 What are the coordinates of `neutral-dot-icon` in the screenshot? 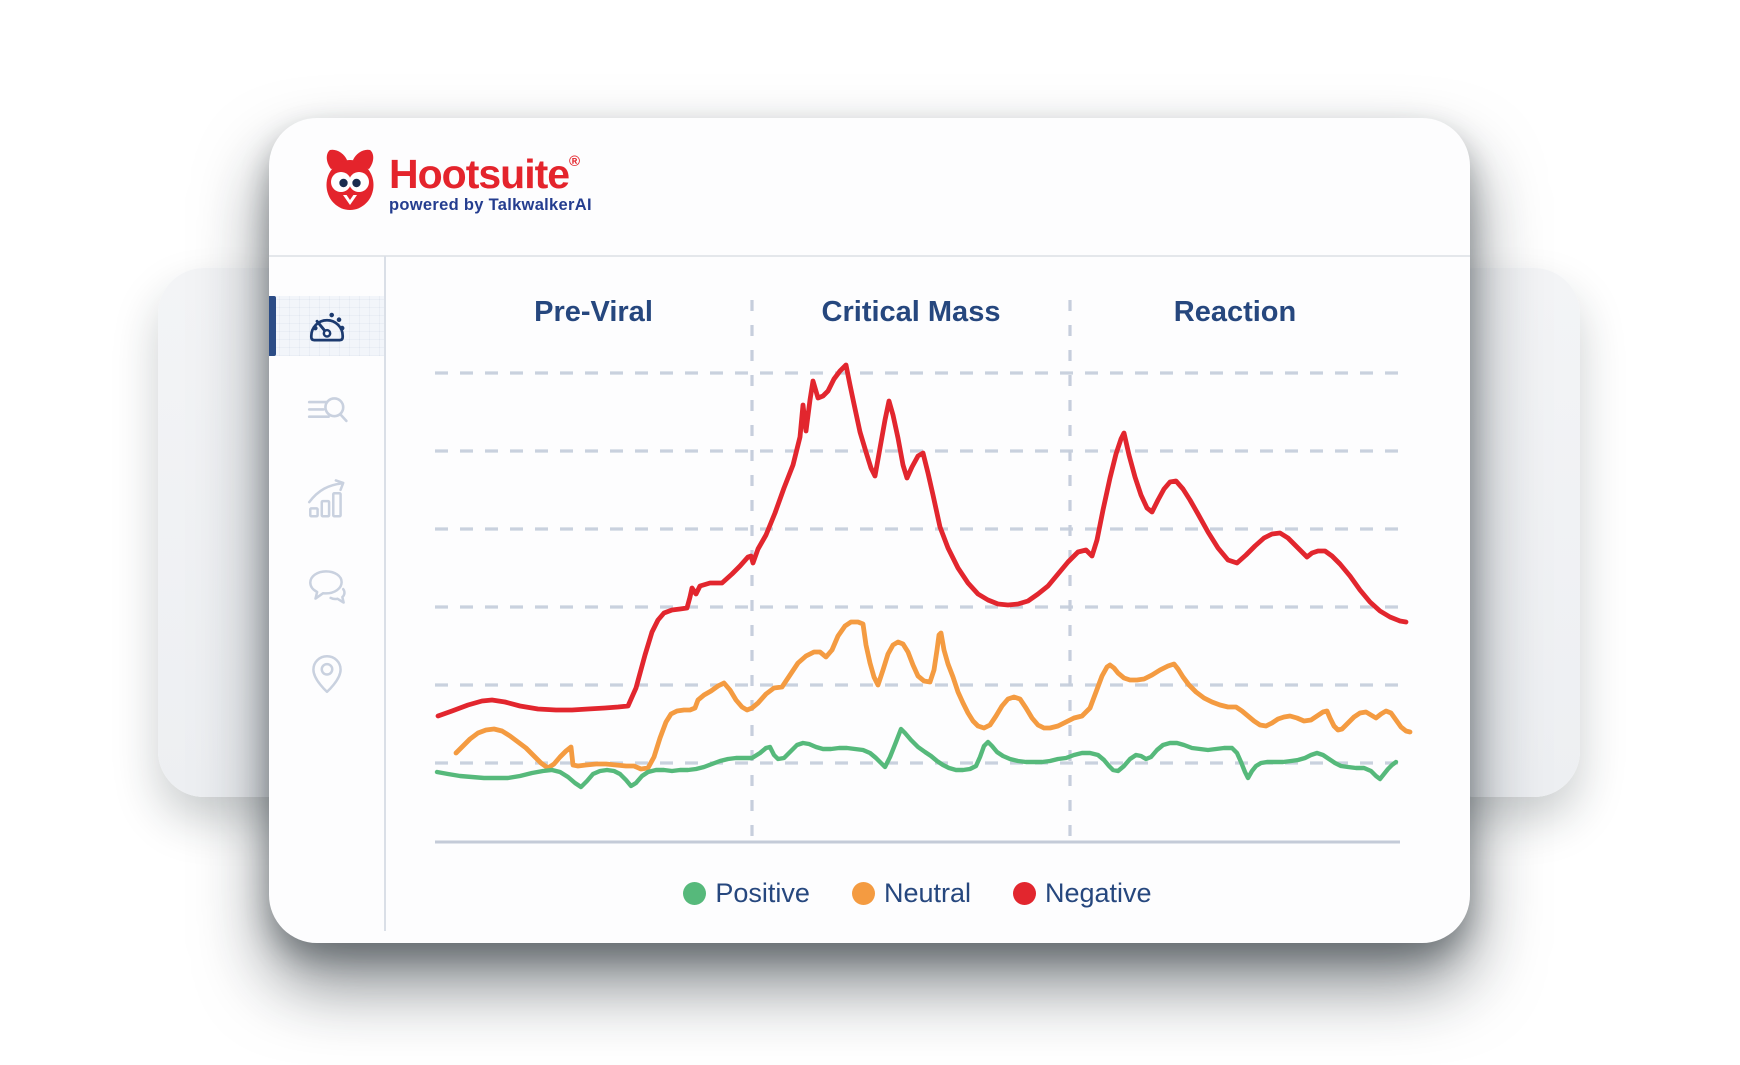 It's located at (863, 893).